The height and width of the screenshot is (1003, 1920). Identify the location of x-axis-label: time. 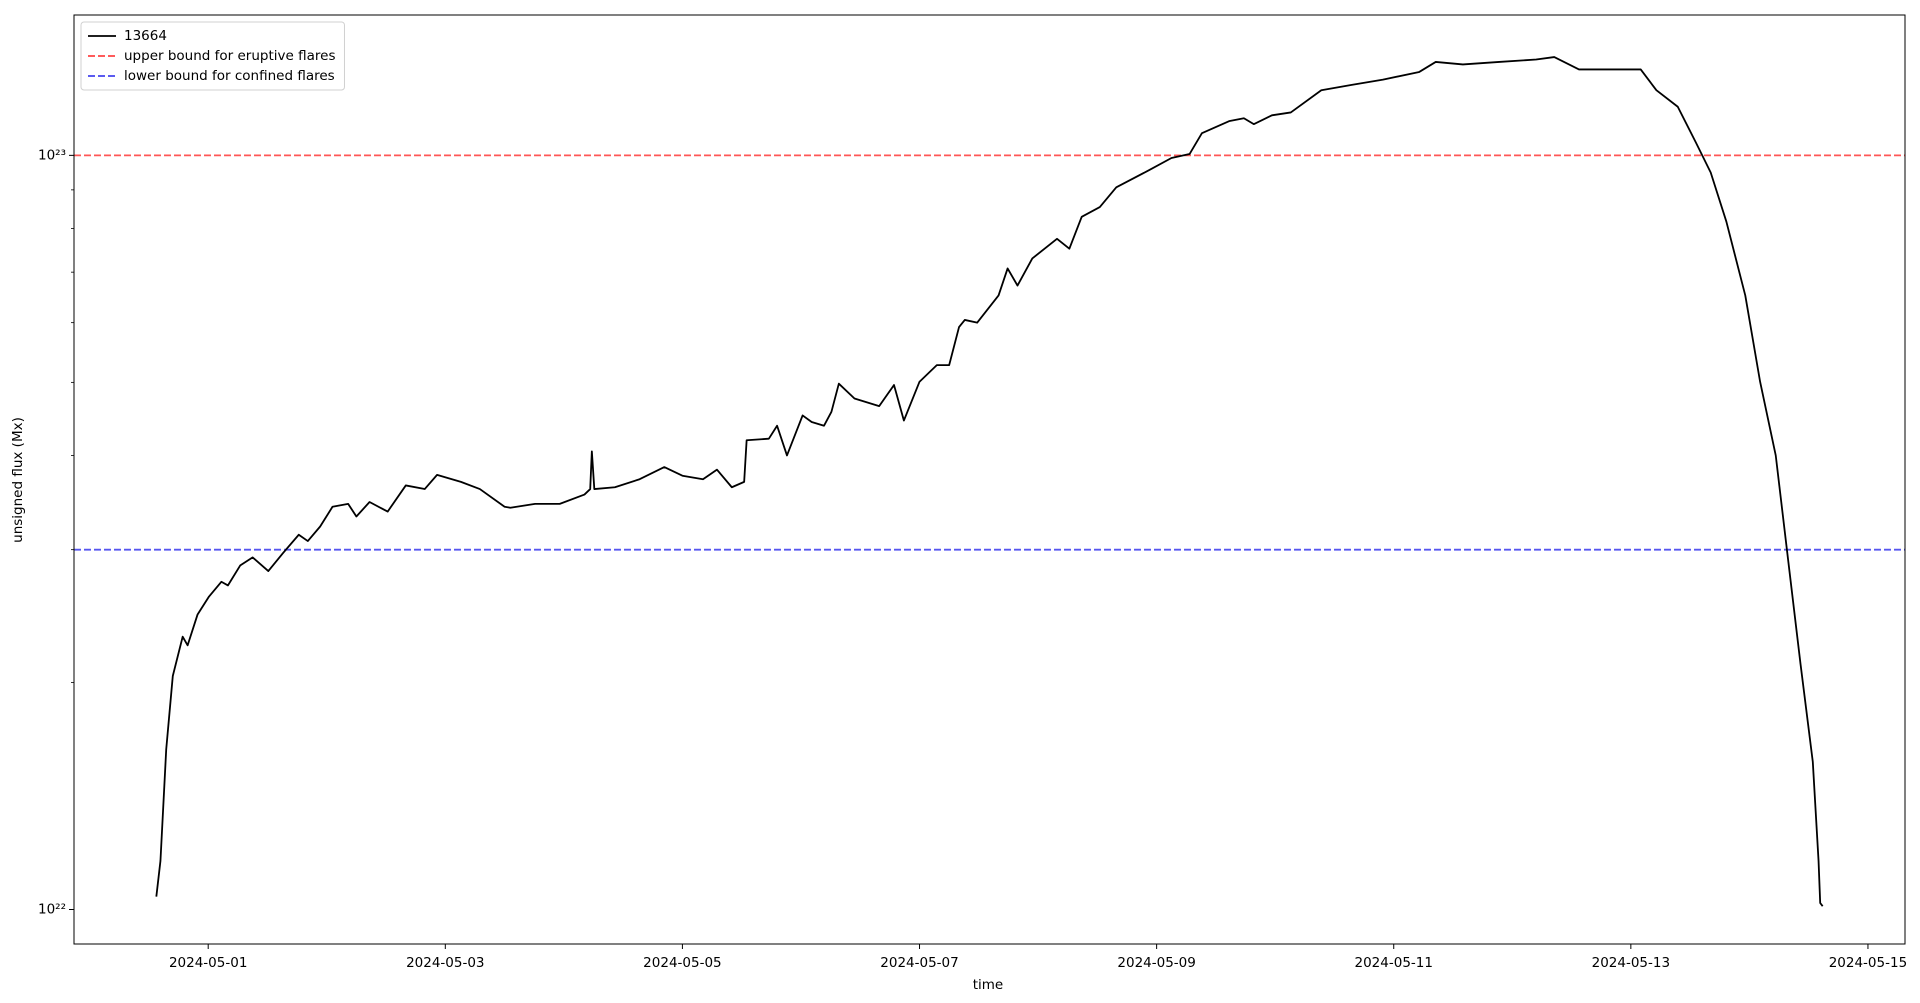
(988, 985).